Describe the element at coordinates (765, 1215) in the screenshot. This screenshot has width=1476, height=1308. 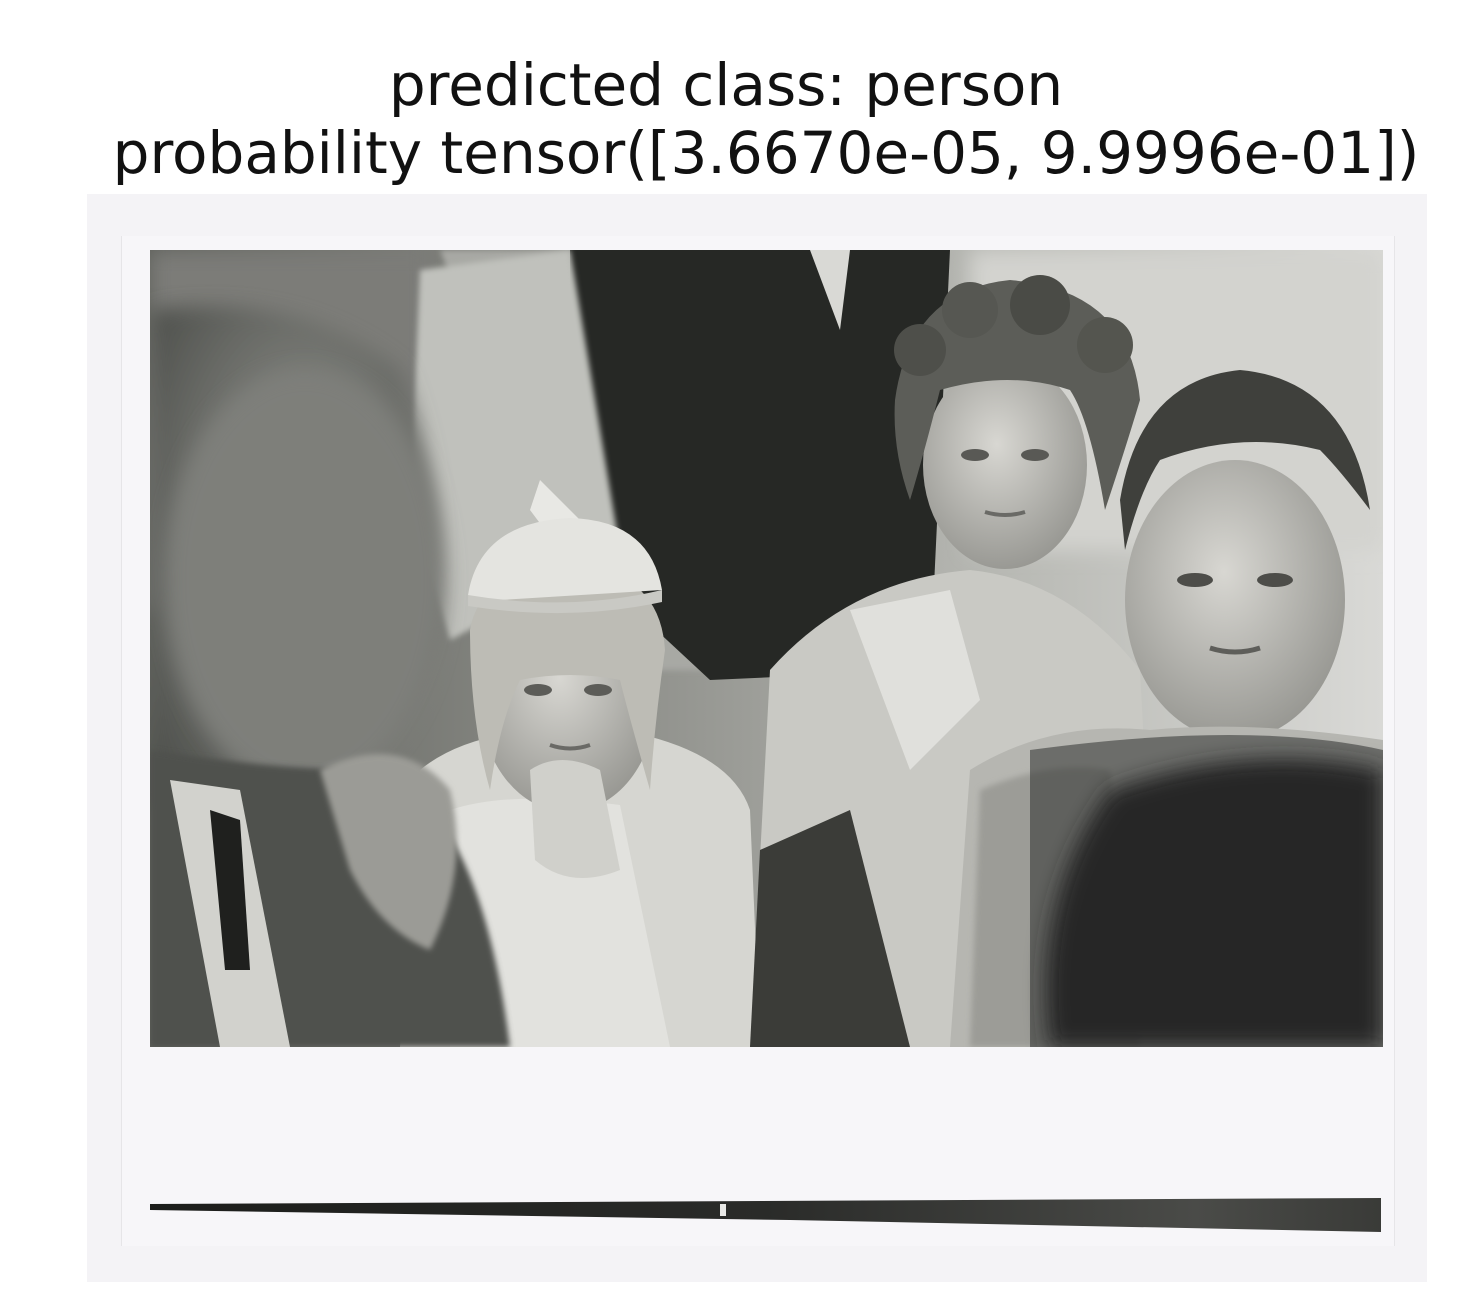
I see `film-edge-strip` at that location.